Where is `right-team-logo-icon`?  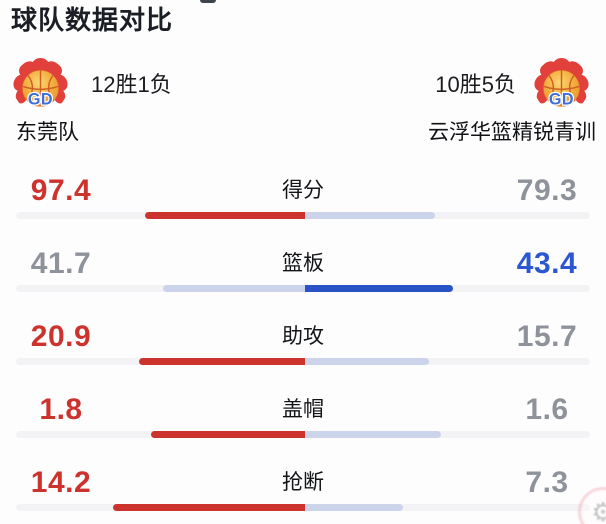 right-team-logo-icon is located at coordinates (561, 85).